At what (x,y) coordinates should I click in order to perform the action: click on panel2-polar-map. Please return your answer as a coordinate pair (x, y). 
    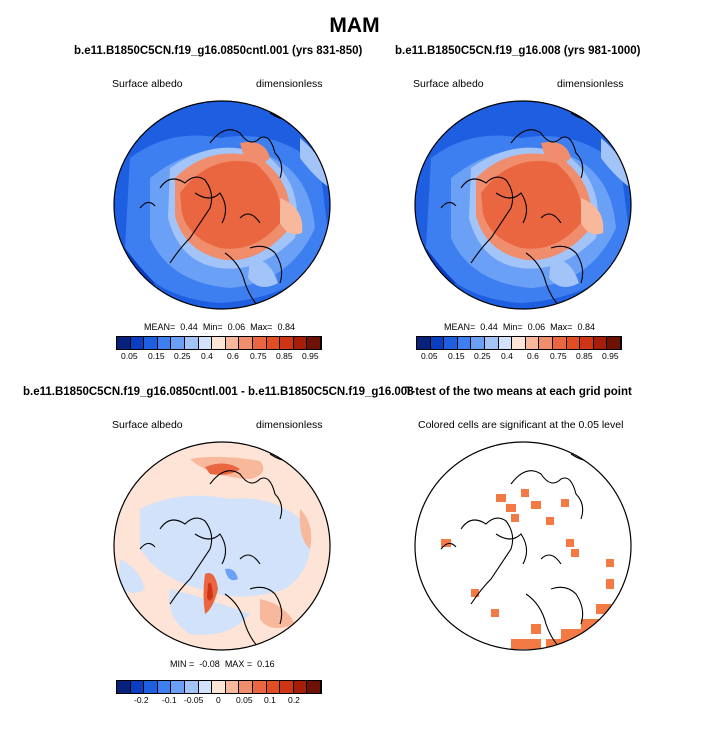
    Looking at the image, I should click on (523, 205).